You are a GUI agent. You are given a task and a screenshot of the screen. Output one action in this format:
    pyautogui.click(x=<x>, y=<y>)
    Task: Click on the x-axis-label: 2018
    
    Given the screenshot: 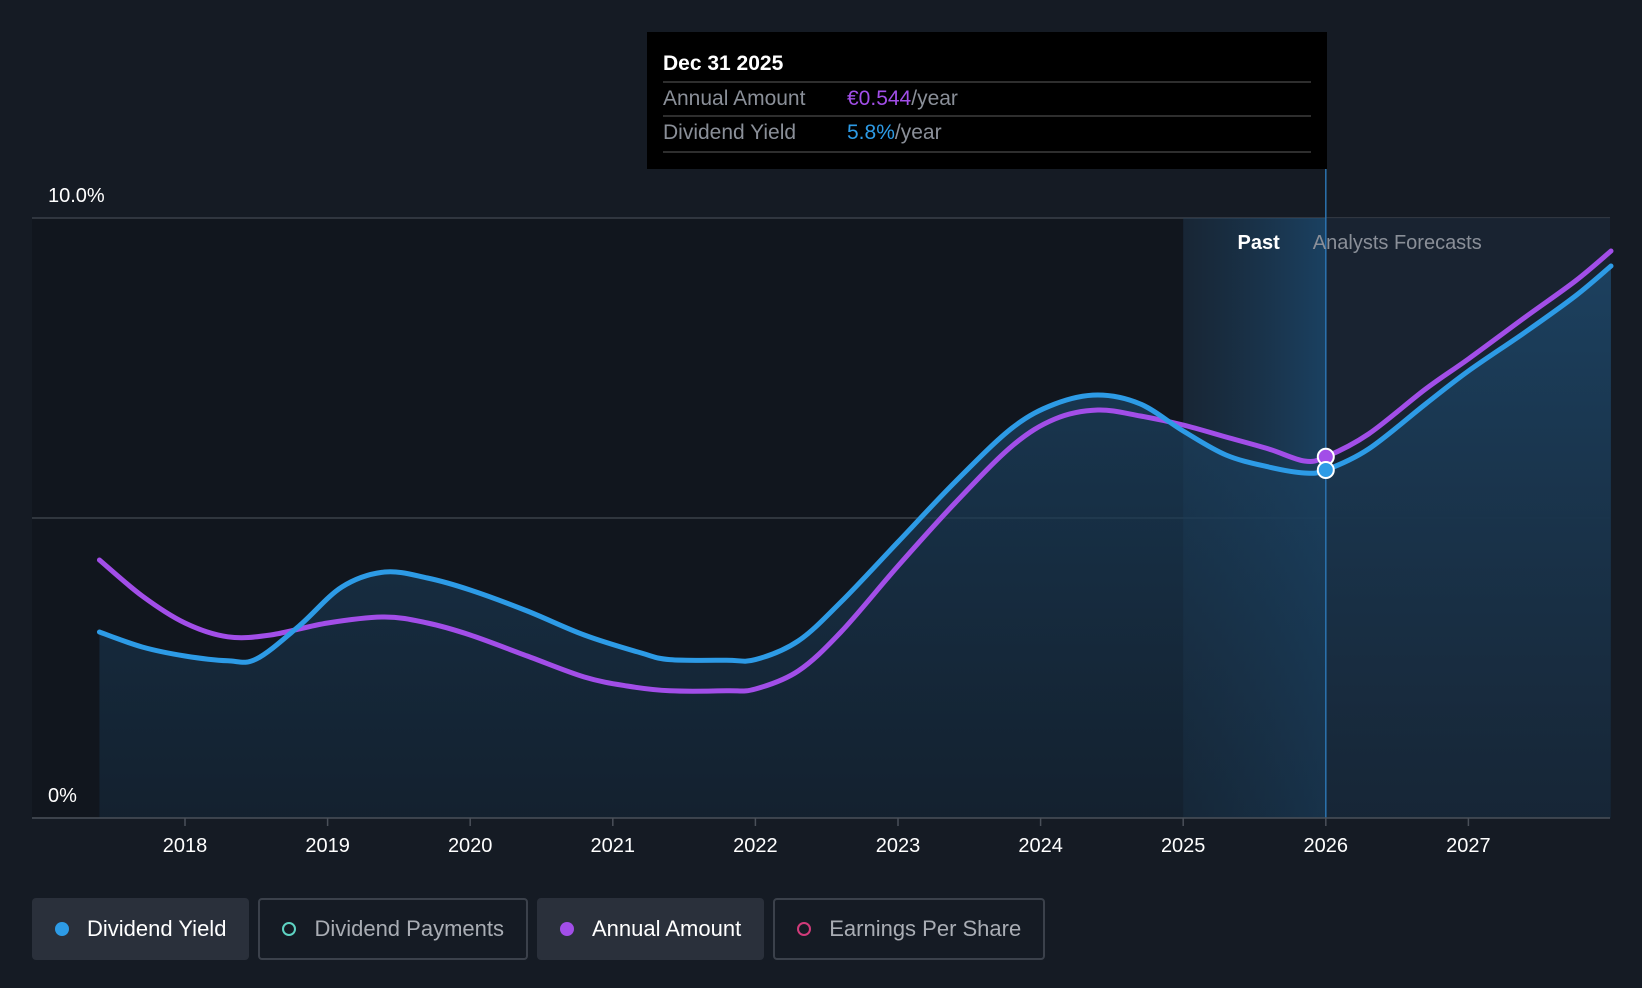 What is the action you would take?
    pyautogui.click(x=185, y=846)
    